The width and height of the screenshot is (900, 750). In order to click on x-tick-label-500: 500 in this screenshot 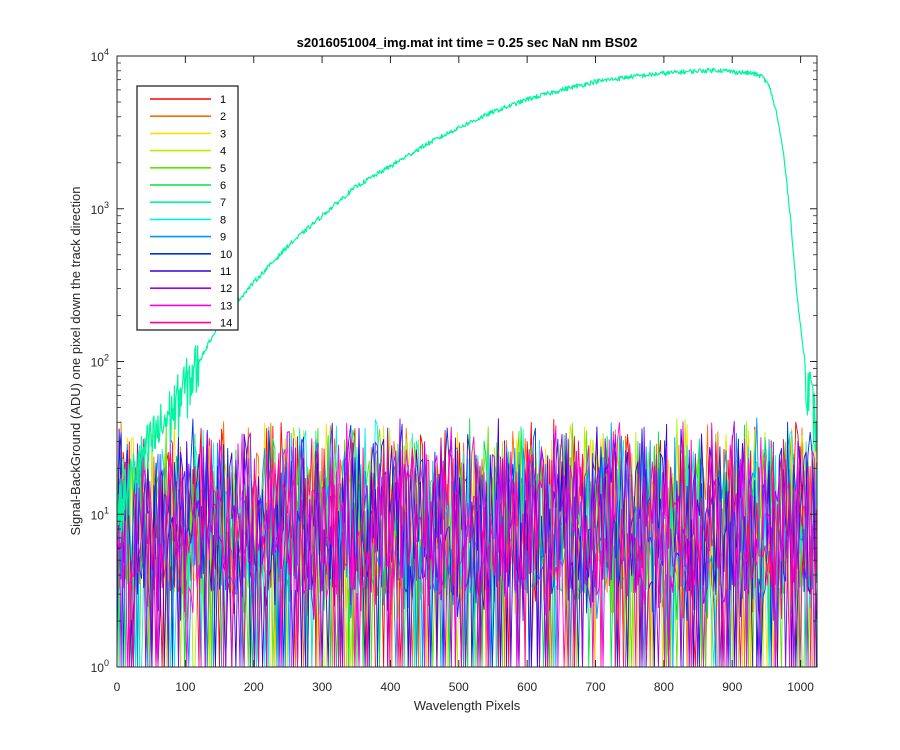, I will do `click(459, 687)`.